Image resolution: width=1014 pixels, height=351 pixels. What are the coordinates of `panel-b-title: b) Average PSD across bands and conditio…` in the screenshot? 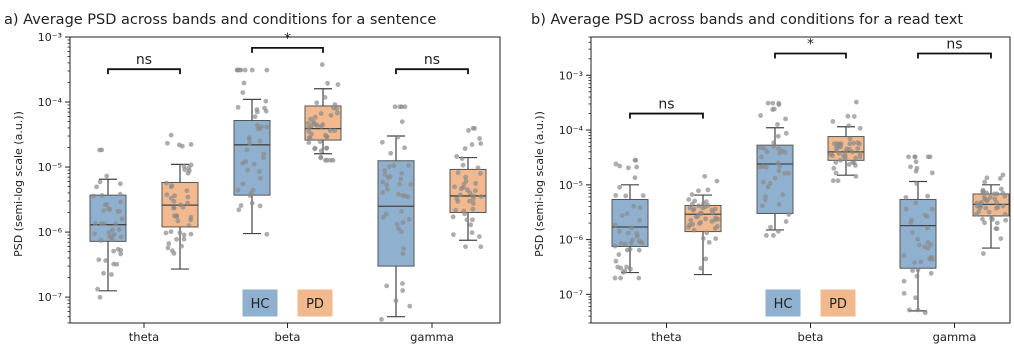 It's located at (747, 20).